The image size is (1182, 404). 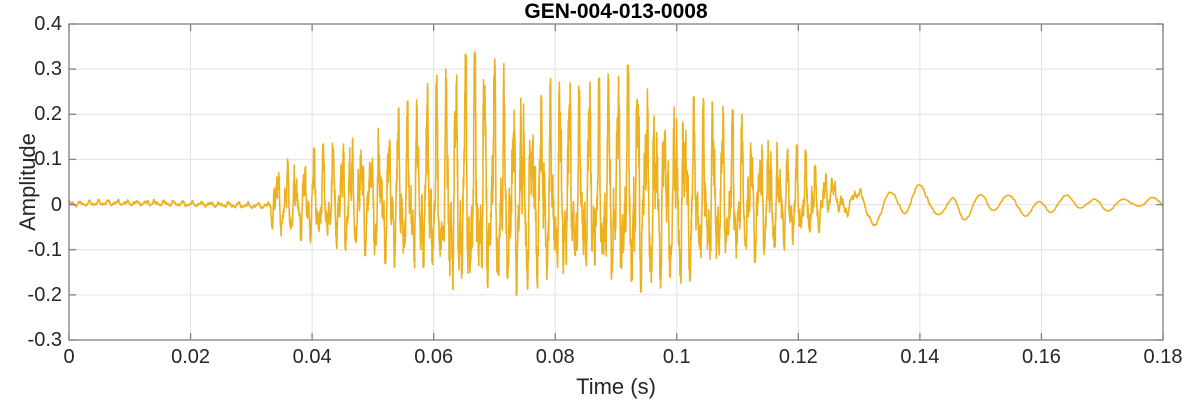 What do you see at coordinates (1162, 357) in the screenshot?
I see `x-tick-label: 0.18` at bounding box center [1162, 357].